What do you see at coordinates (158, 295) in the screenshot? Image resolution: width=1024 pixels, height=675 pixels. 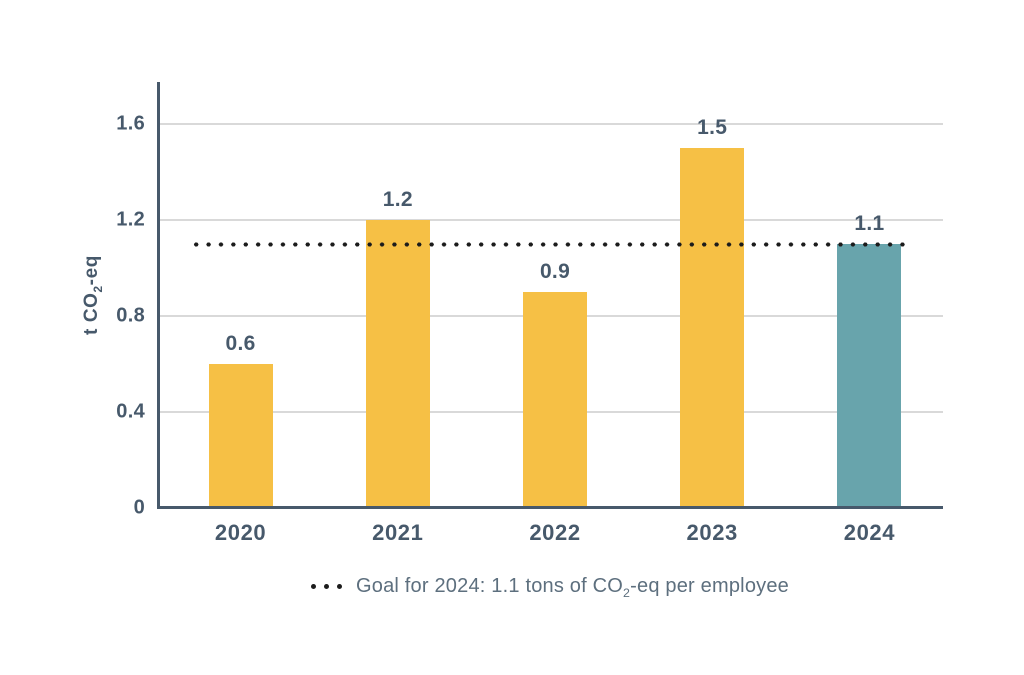 I see `y-axis-line` at bounding box center [158, 295].